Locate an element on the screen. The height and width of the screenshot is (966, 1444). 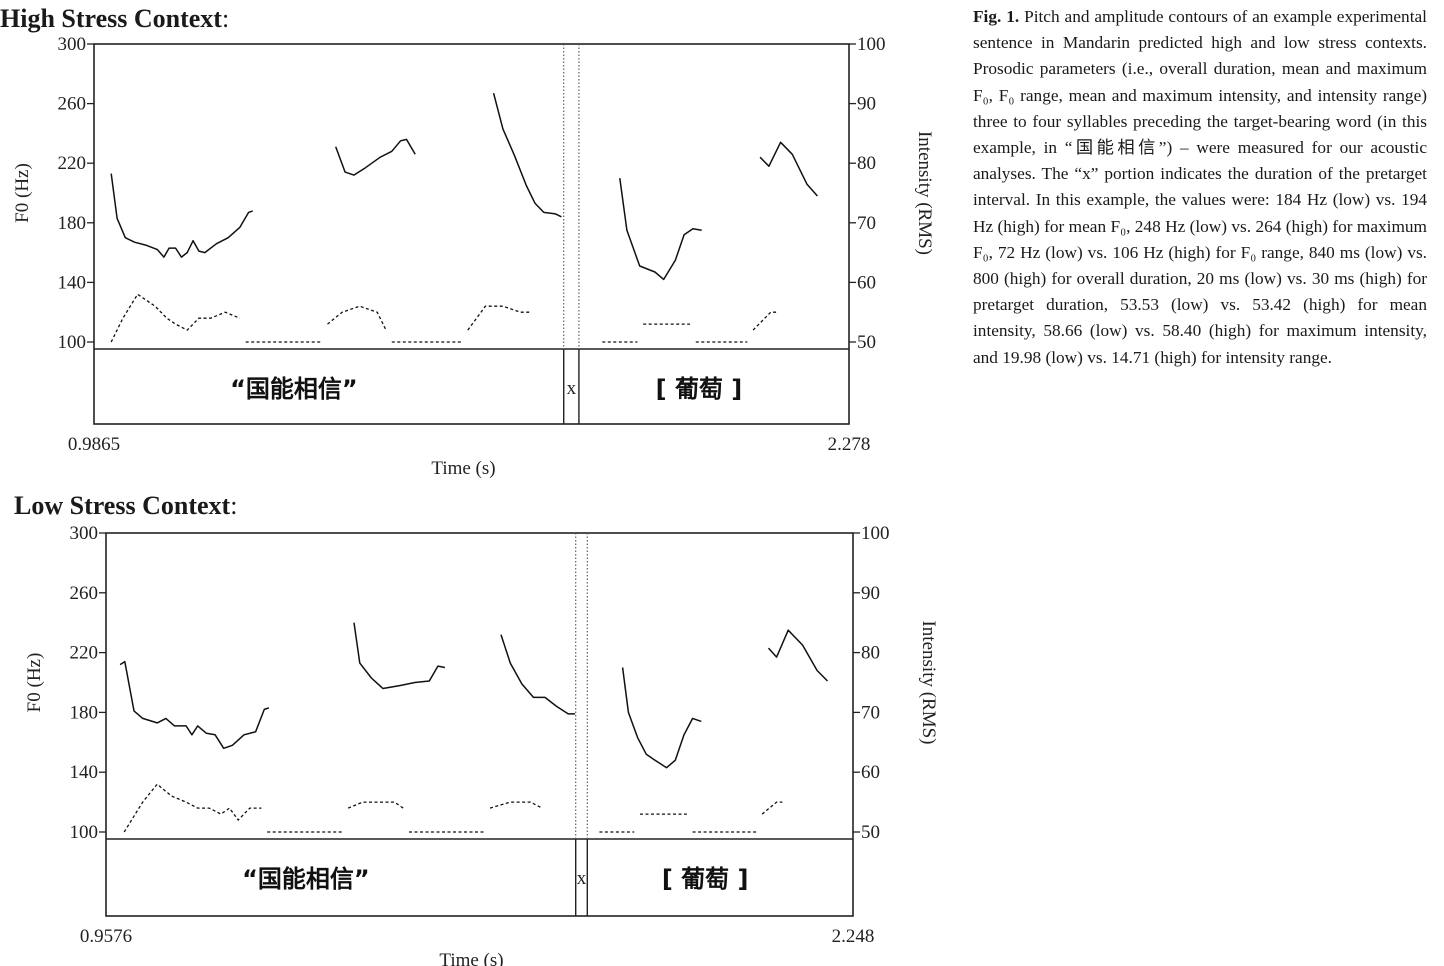
panel-heading: High Stress Context: is located at coordinates (114, 19).